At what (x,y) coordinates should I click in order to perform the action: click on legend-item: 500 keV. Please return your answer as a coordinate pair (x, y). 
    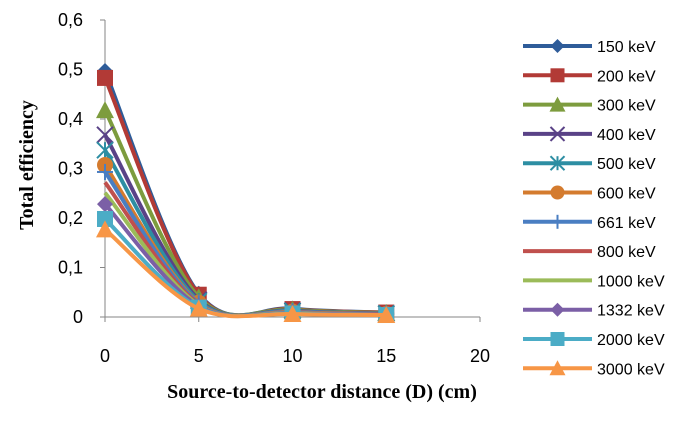
    Looking at the image, I should click on (589, 164).